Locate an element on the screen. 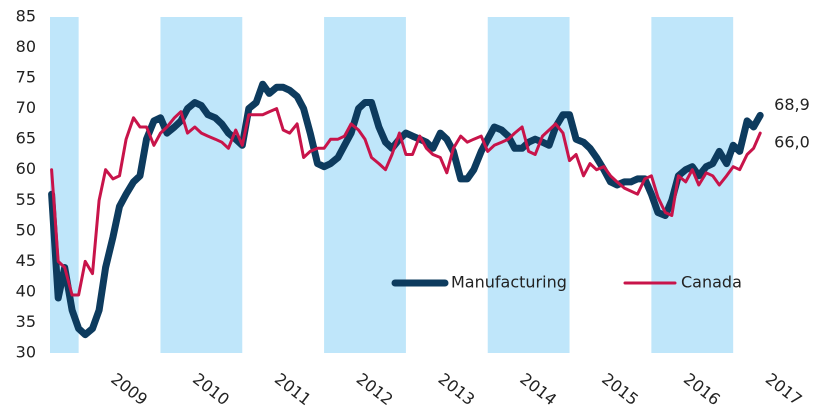  y-tick-label: 65 is located at coordinates (26, 138).